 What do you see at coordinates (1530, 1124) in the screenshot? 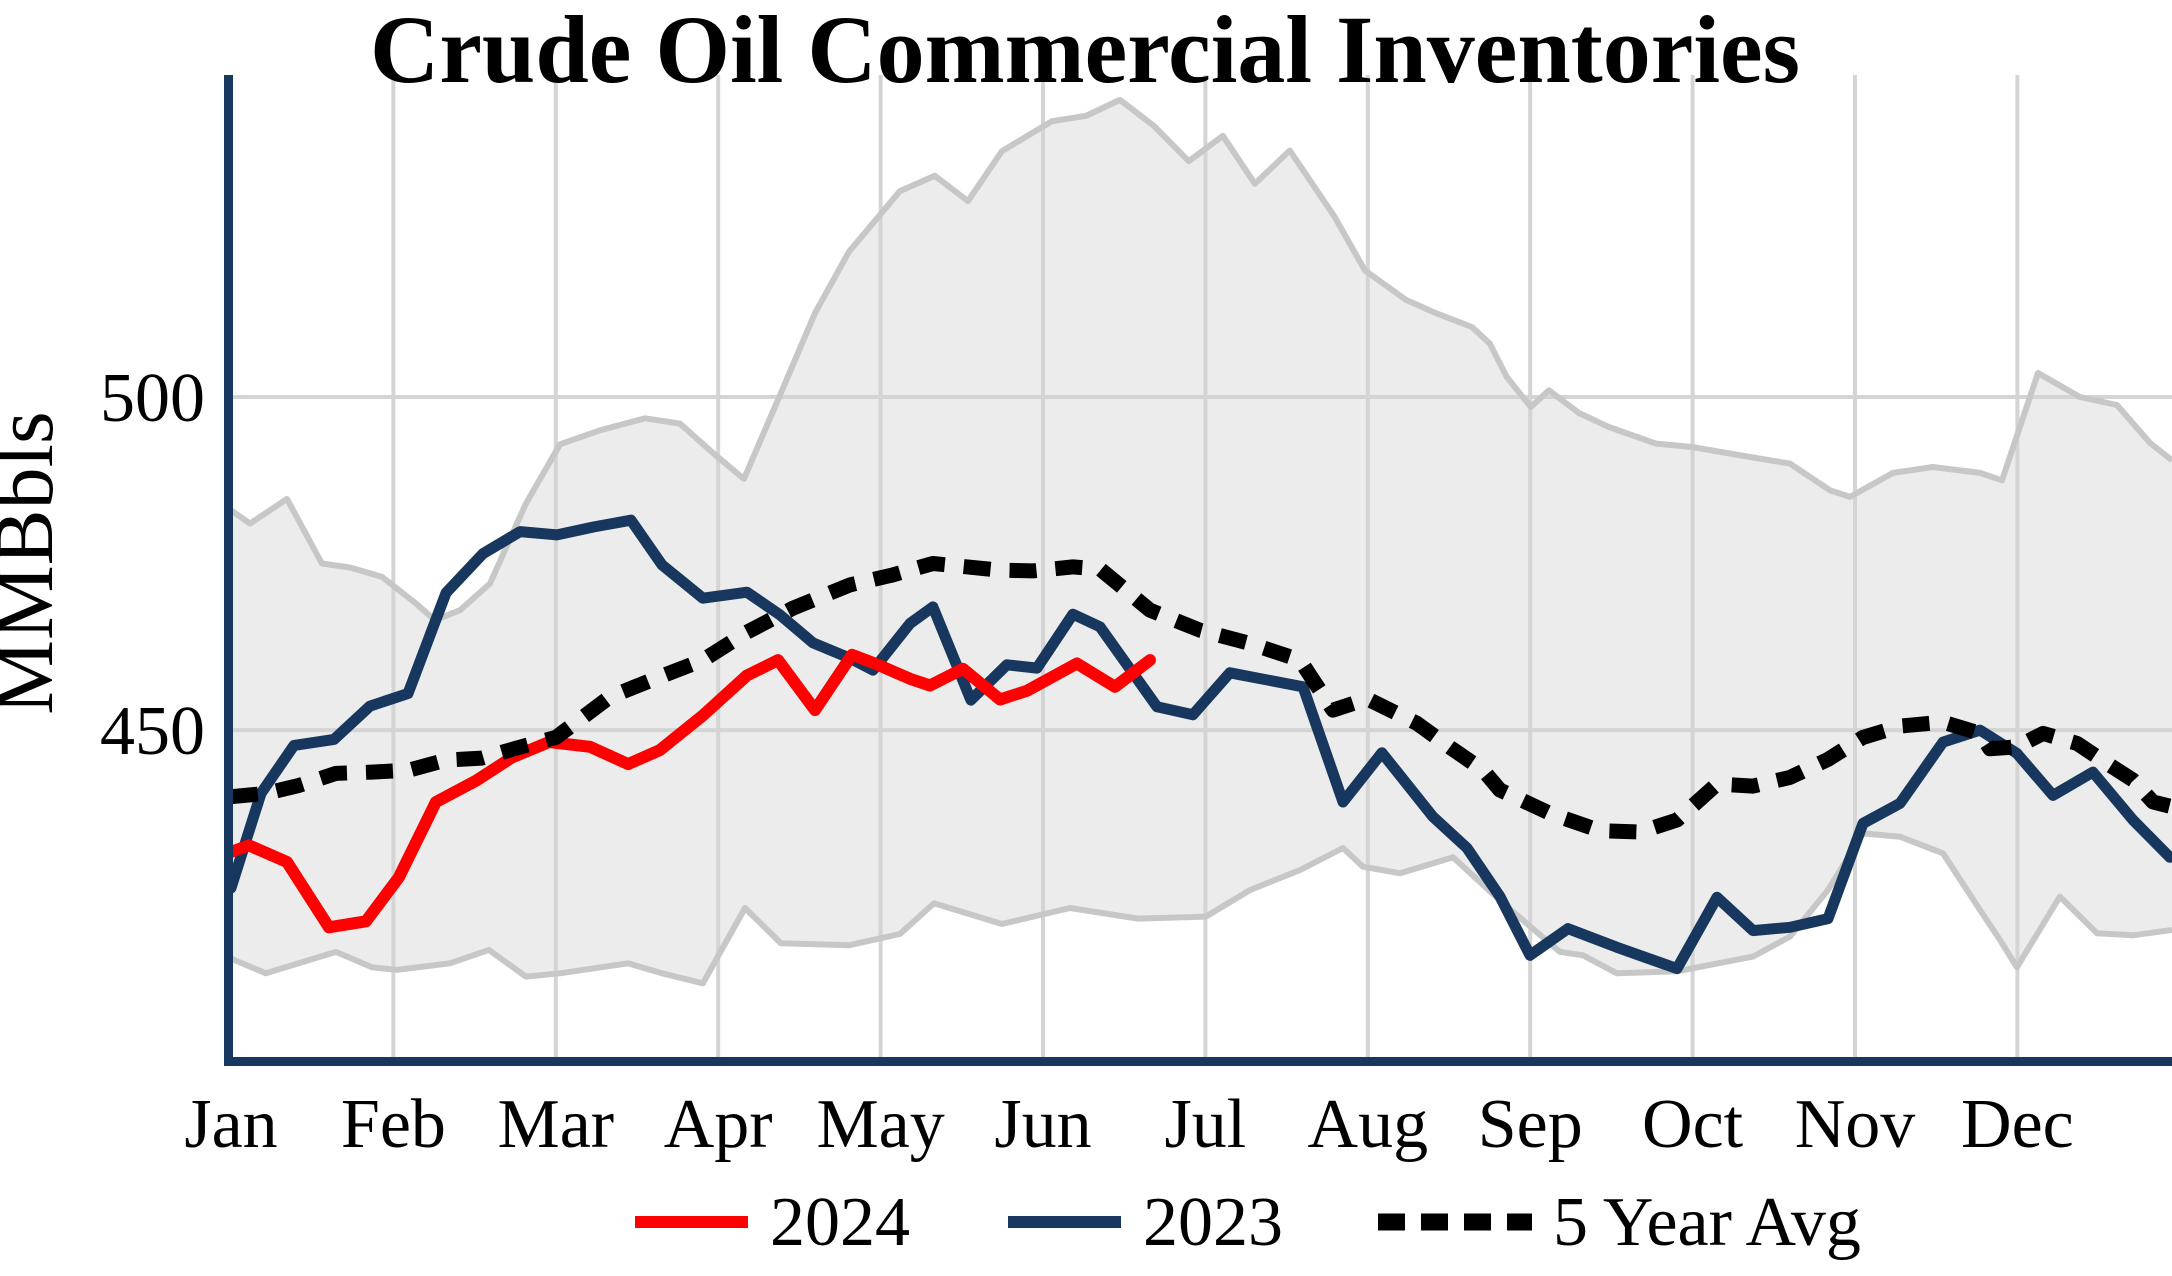
I see `x-tick-sep: Sep` at bounding box center [1530, 1124].